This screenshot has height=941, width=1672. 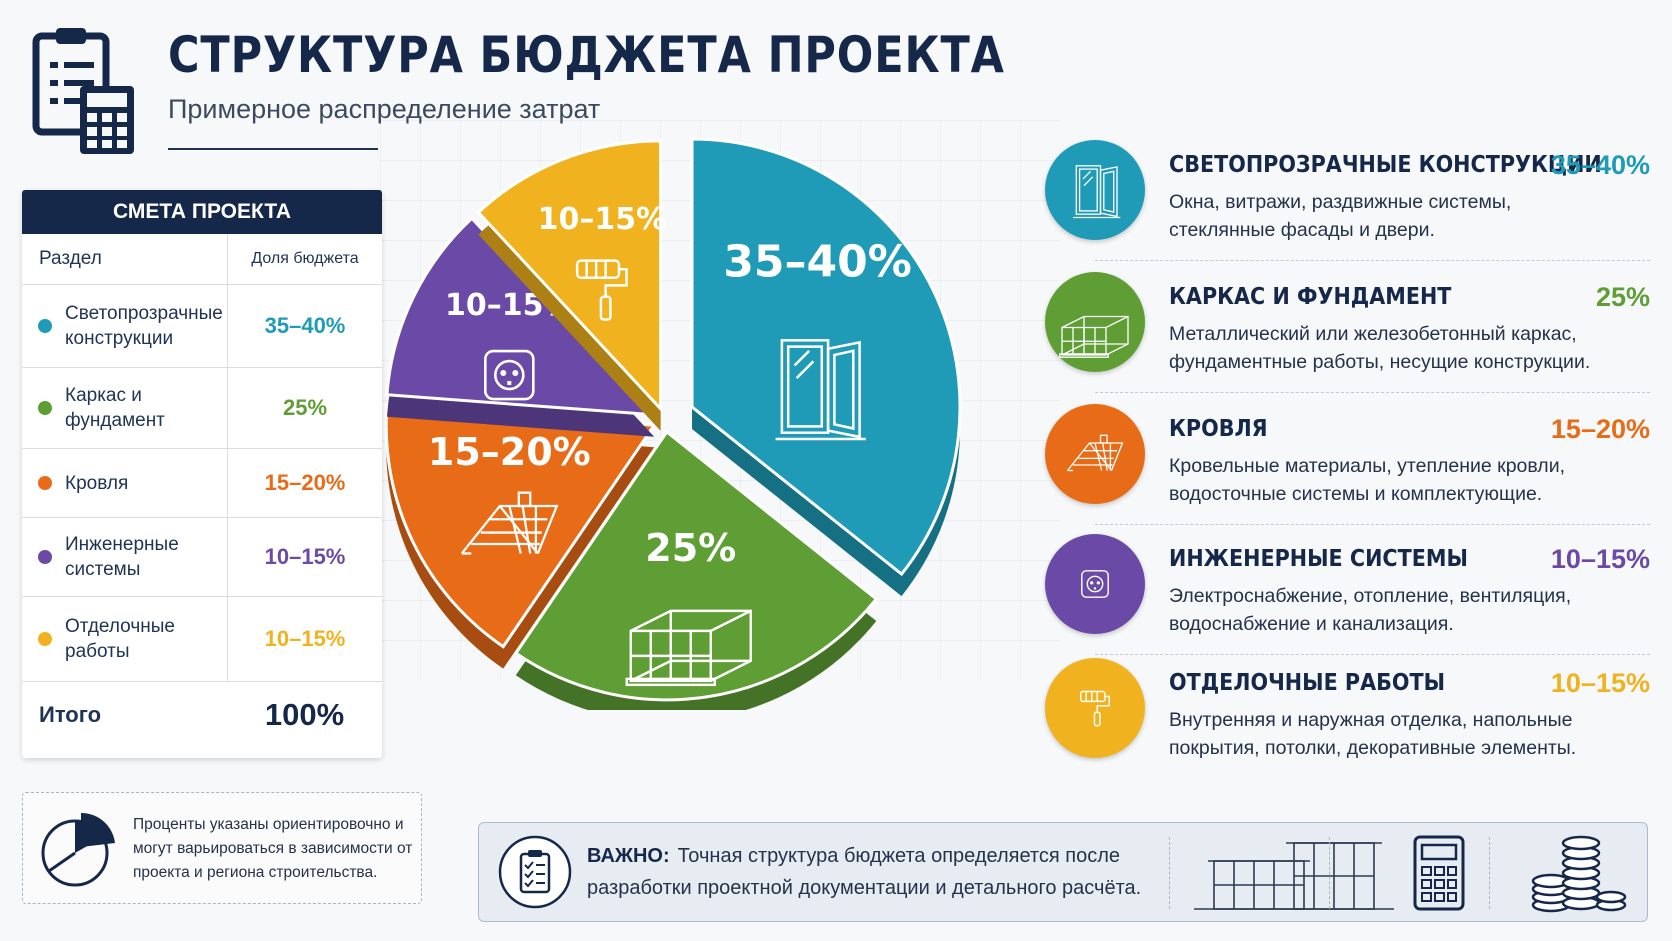 What do you see at coordinates (1318, 559) in the screenshot?
I see `legend-title: ИНЖЕНЕРНЫЕ СИСТЕМЫ` at bounding box center [1318, 559].